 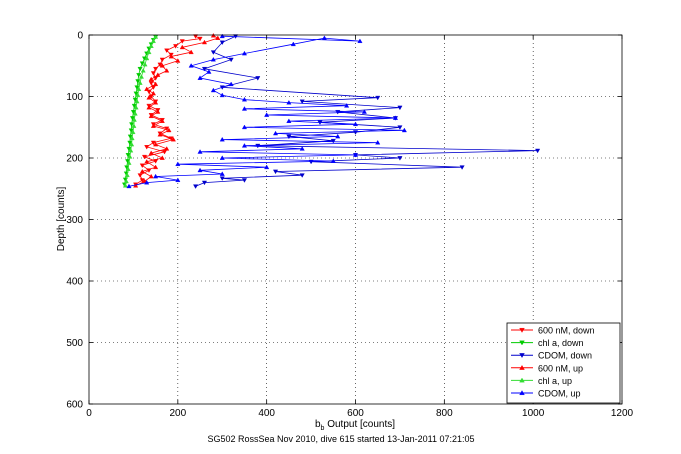 I want to click on y-tick-label: 300, so click(x=74, y=220).